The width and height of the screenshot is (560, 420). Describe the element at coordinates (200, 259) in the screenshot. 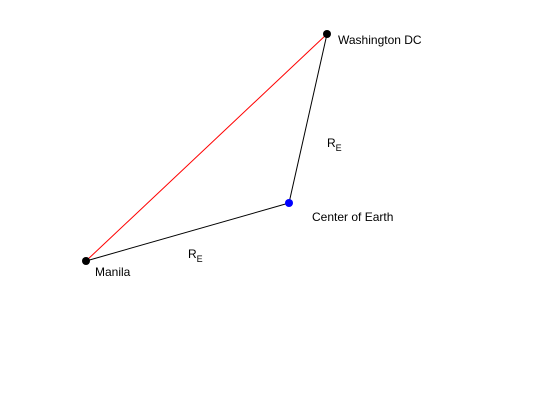

I see `radius-manila-label-subscript: E` at that location.